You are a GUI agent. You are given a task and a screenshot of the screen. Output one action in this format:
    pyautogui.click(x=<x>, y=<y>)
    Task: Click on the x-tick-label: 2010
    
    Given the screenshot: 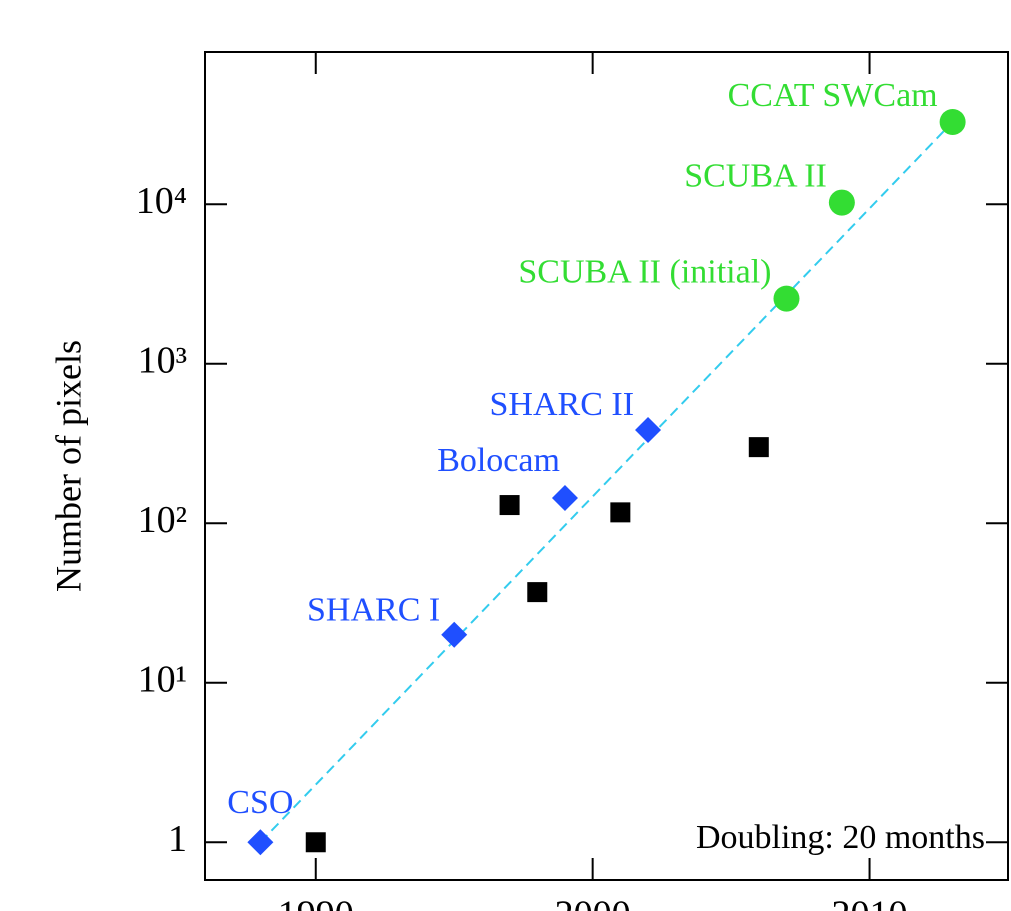 What is the action you would take?
    pyautogui.click(x=870, y=902)
    